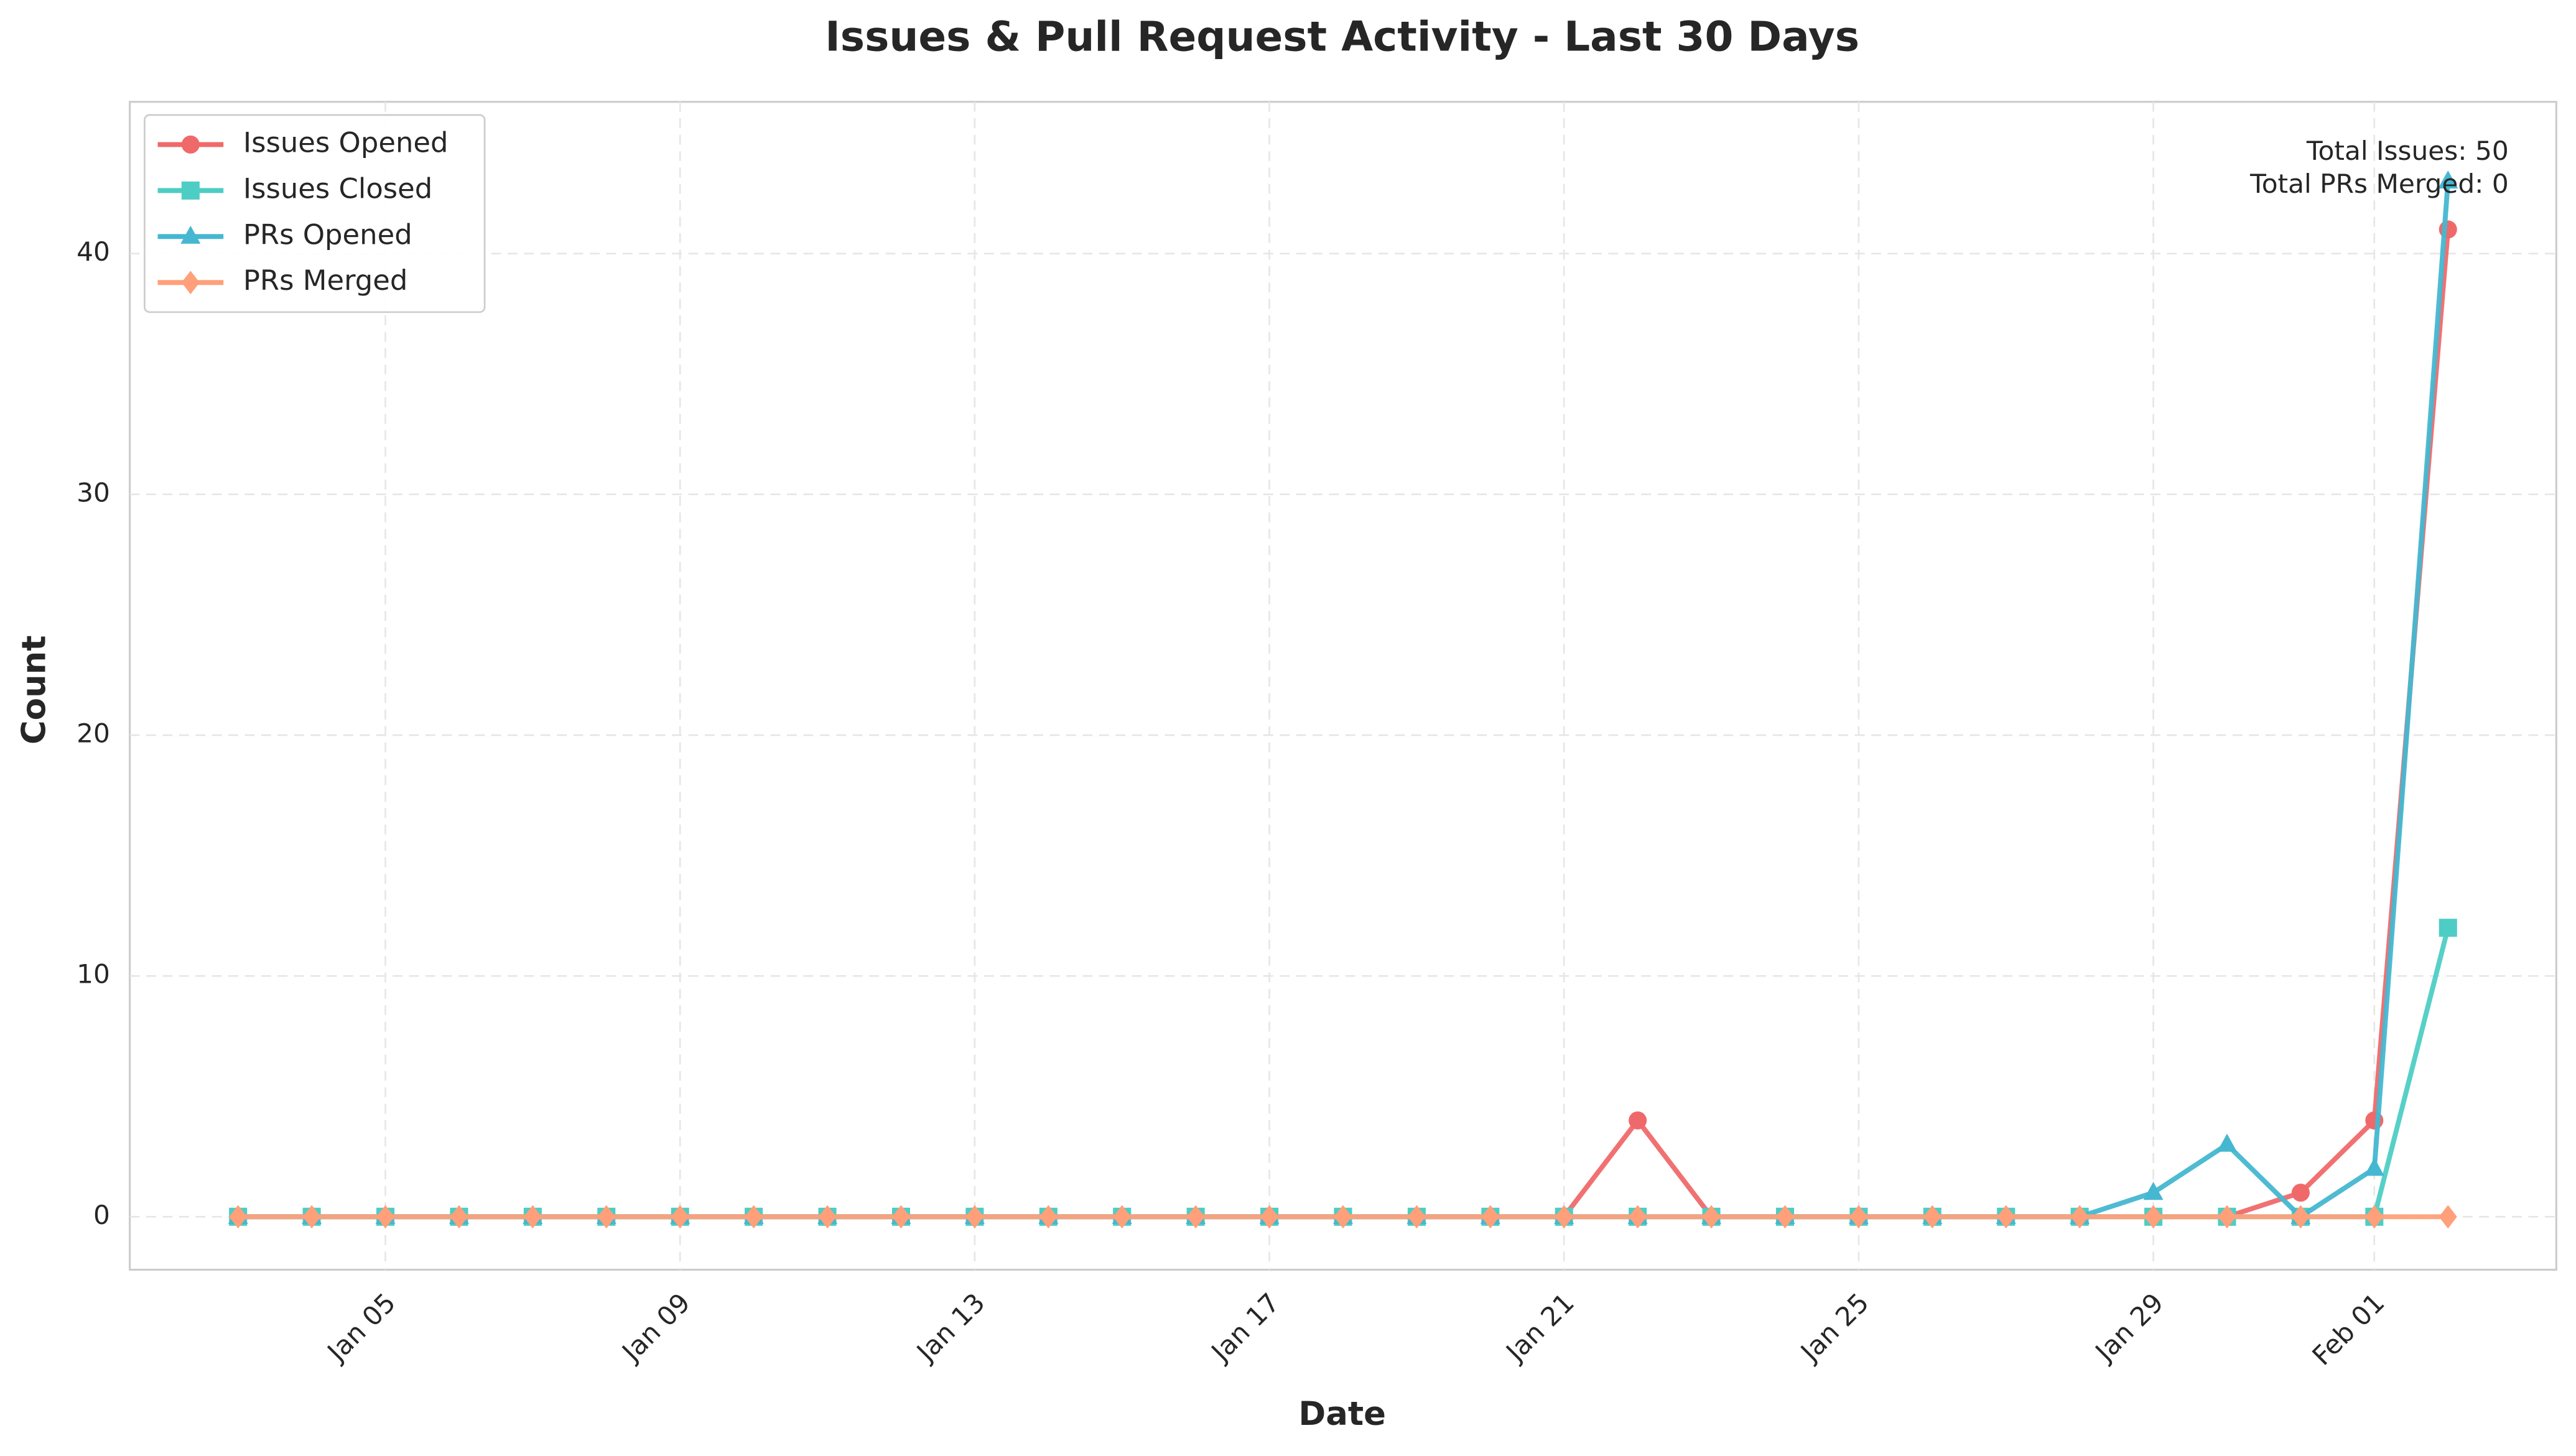  Describe the element at coordinates (2407, 151) in the screenshot. I see `annotation: Total Issues: 50` at that location.